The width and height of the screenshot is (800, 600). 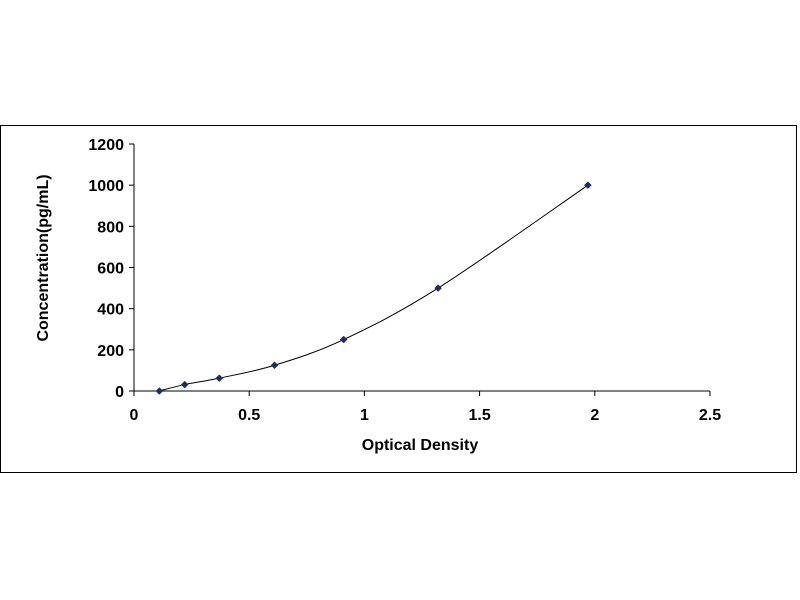 What do you see at coordinates (425, 407) in the screenshot?
I see `x-ticks: 0 0.5 1 1.5 2 2.5` at bounding box center [425, 407].